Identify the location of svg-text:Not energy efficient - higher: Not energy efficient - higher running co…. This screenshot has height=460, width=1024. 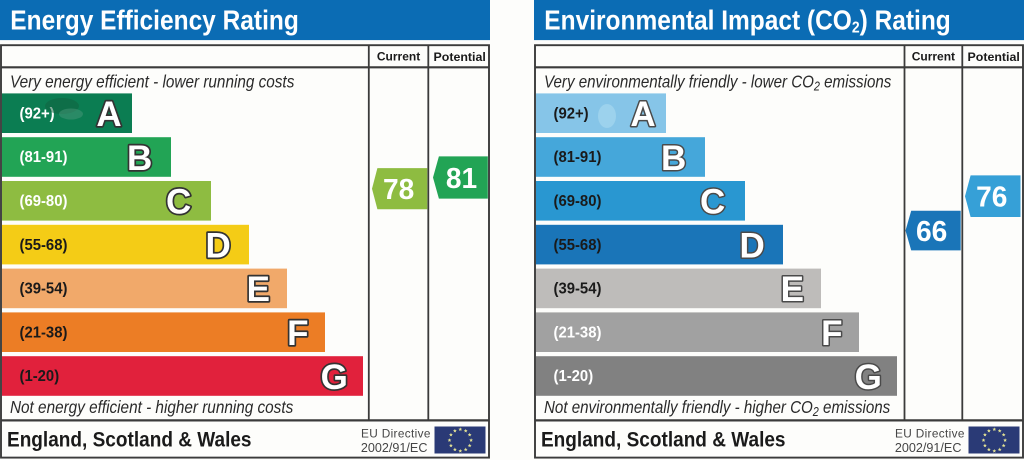
(151, 407).